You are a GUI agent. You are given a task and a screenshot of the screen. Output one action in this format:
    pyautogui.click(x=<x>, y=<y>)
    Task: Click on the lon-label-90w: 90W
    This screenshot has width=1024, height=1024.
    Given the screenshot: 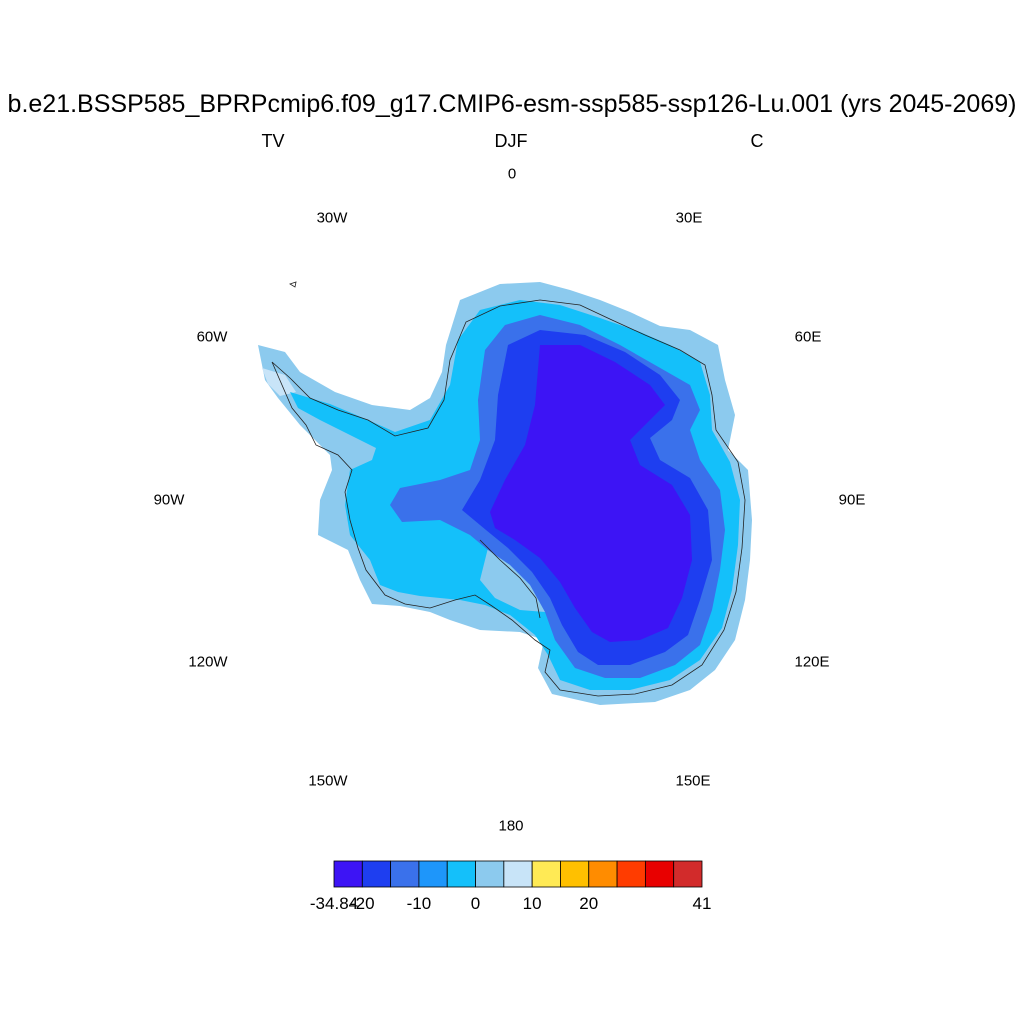 What is the action you would take?
    pyautogui.click(x=169, y=500)
    